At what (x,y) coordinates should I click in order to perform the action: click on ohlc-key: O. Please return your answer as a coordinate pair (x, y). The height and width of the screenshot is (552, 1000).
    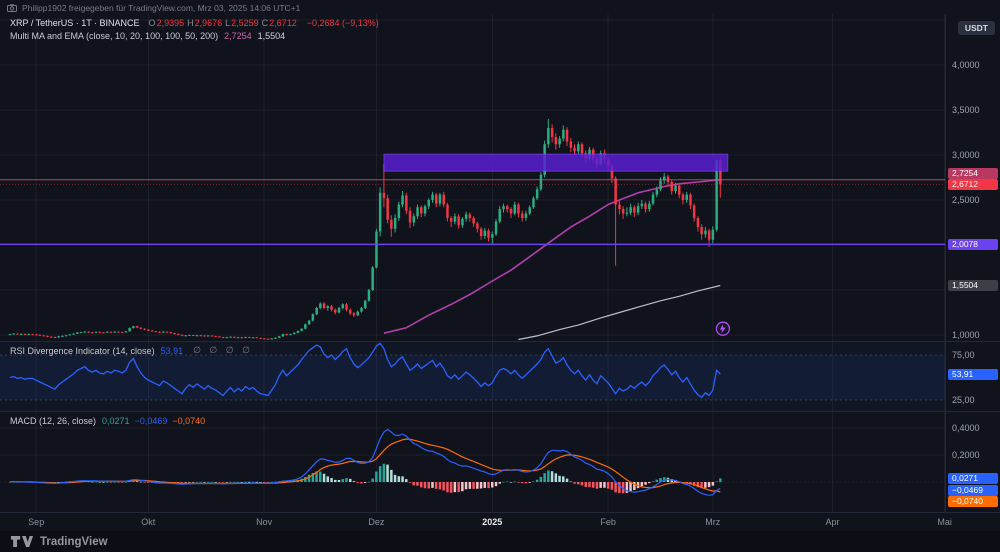
    Looking at the image, I should click on (152, 22).